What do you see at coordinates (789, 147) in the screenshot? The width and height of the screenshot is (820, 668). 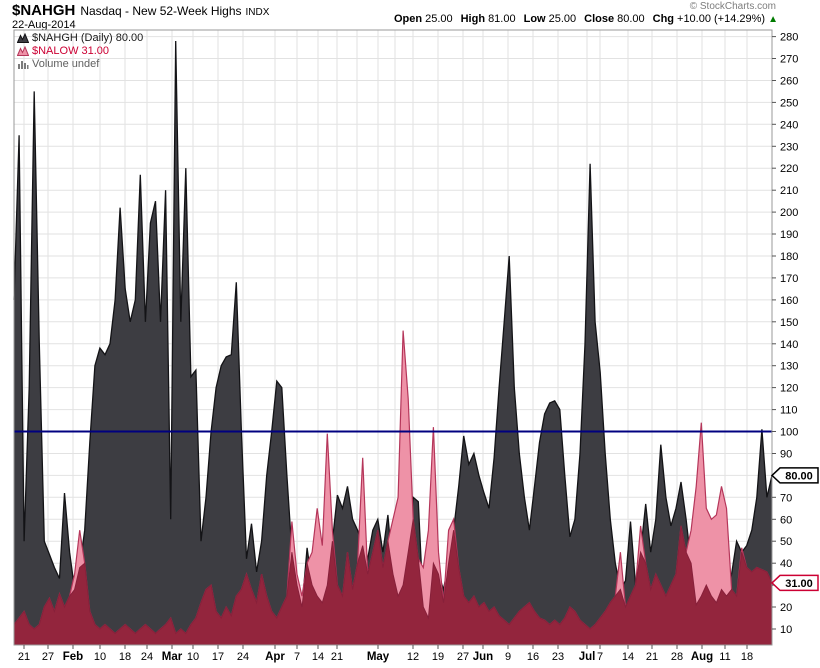 I see `y-tick-label: 230` at bounding box center [789, 147].